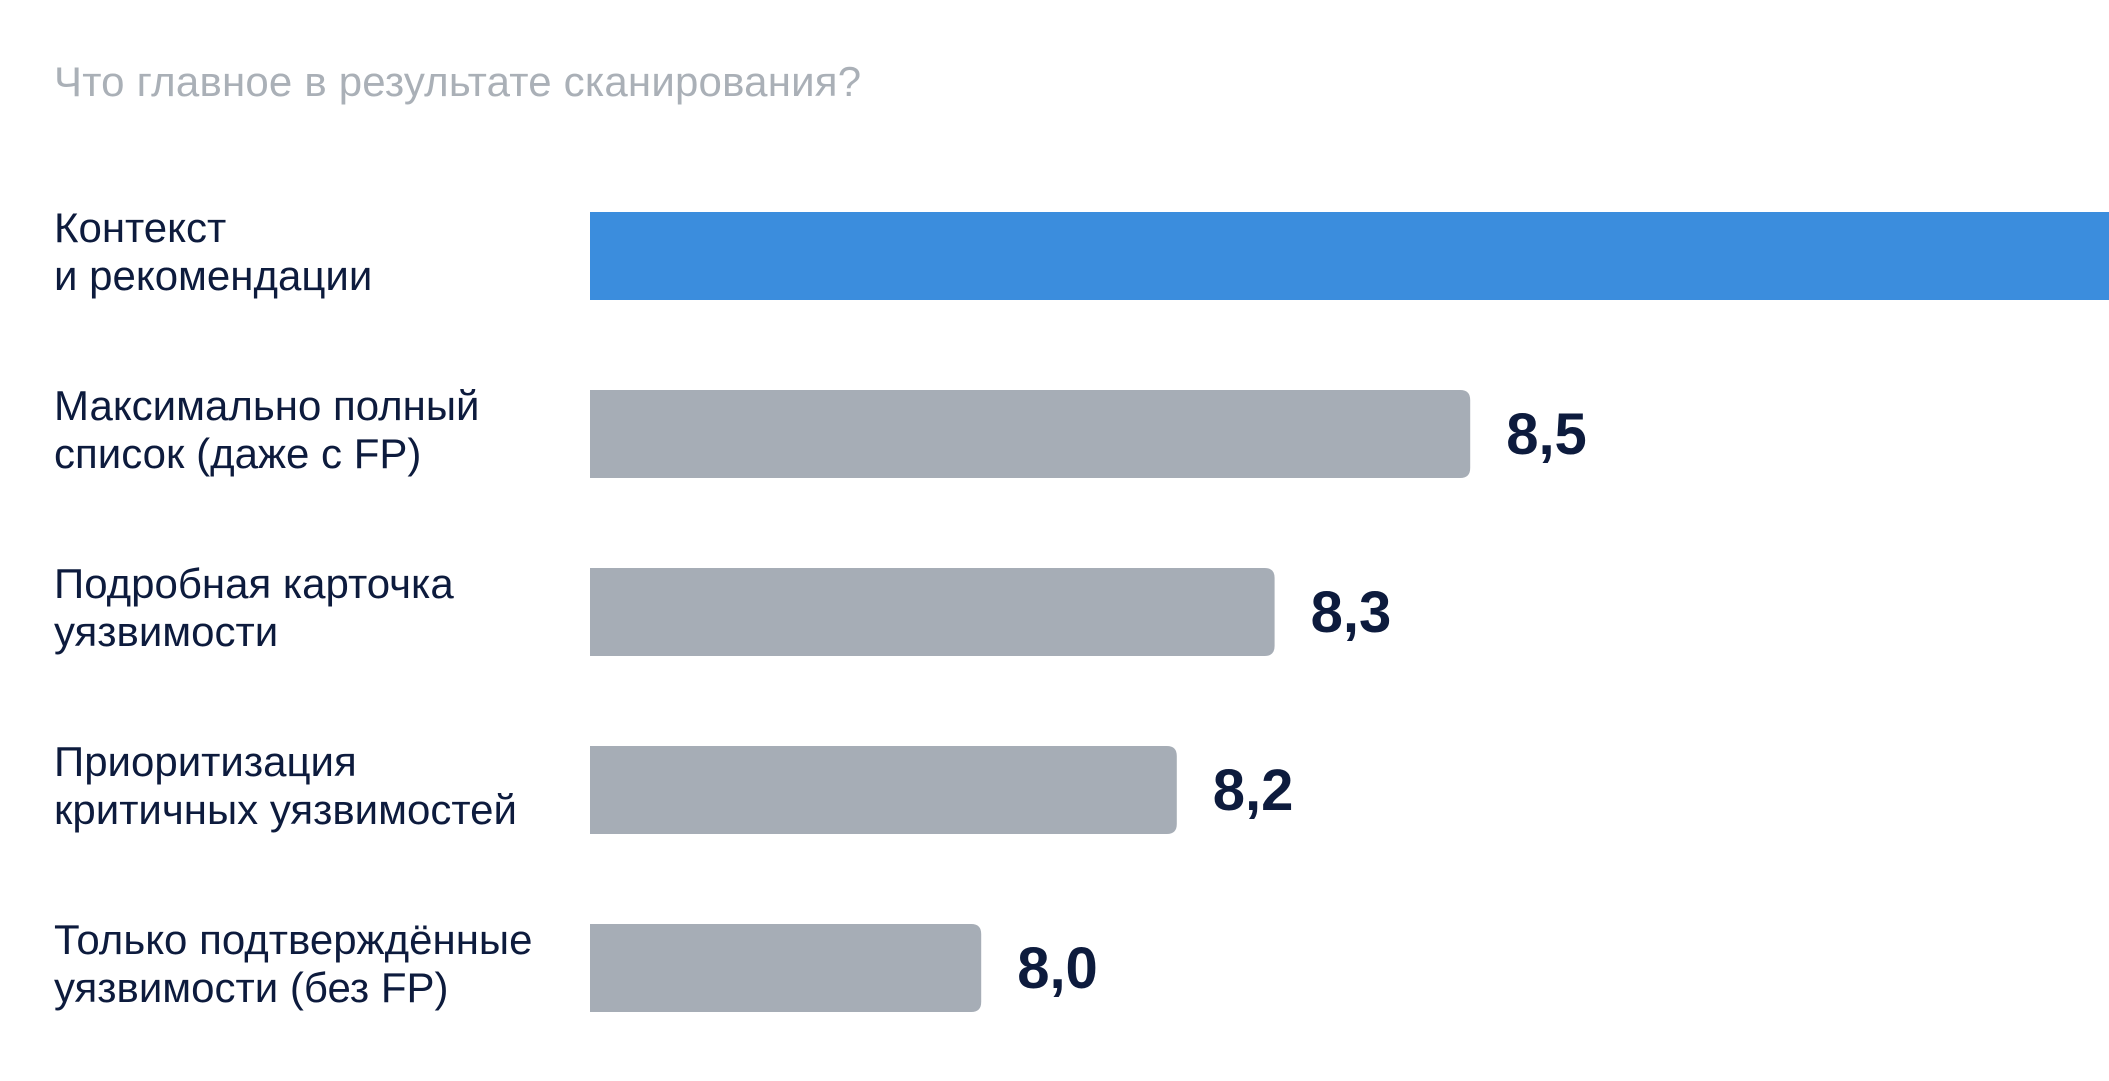  I want to click on bar-highlighted, so click(1349, 256).